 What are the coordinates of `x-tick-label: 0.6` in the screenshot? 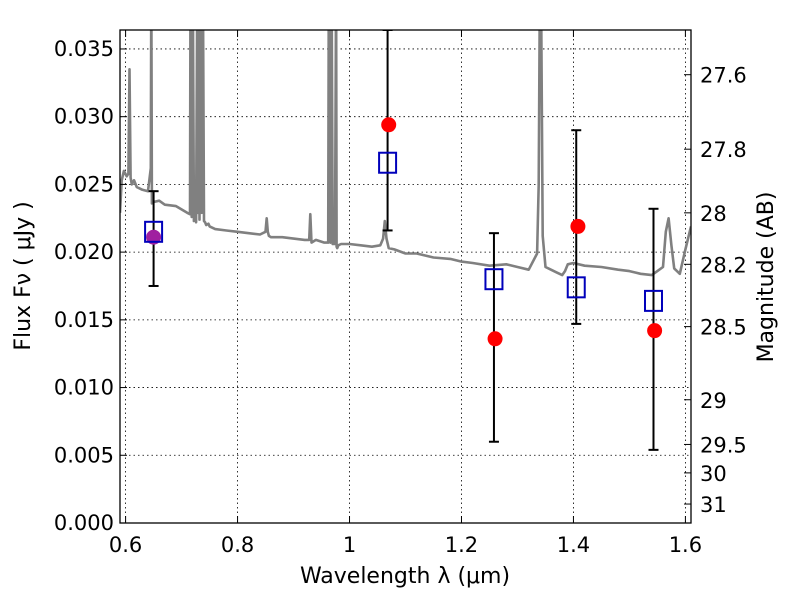 It's located at (125, 545).